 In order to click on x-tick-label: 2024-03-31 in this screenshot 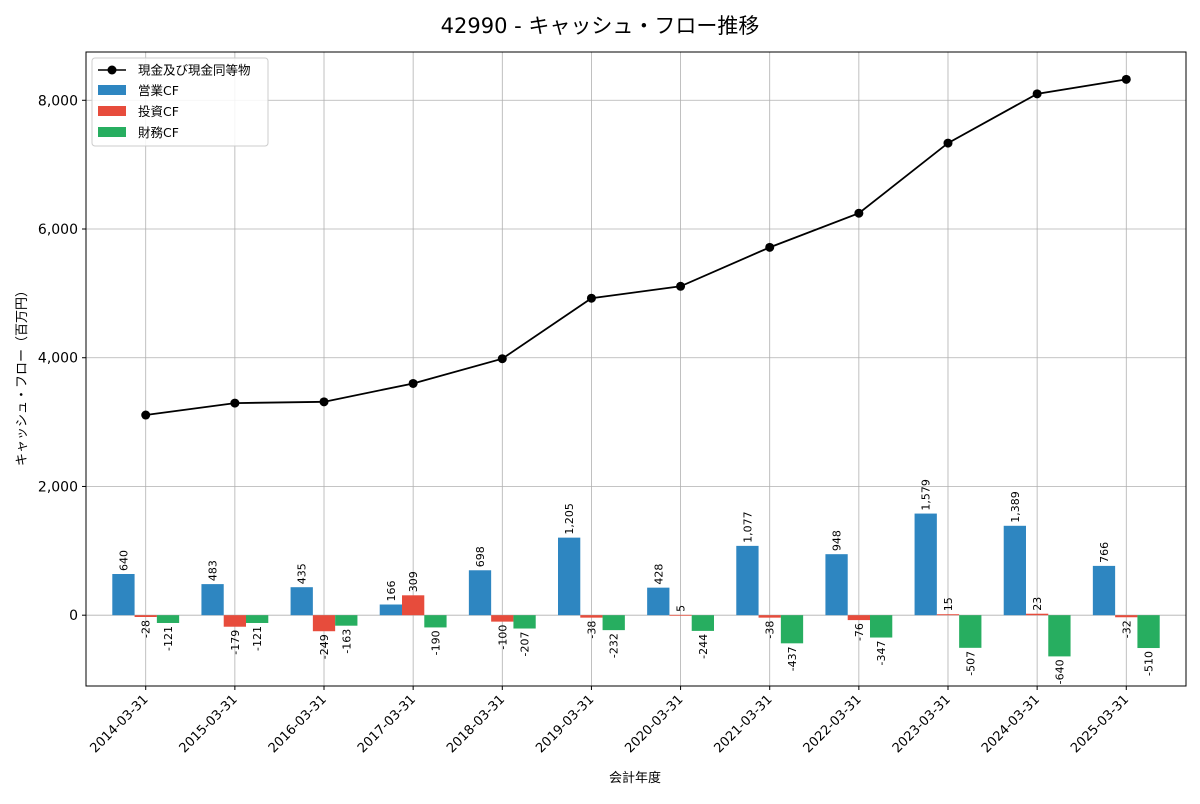, I will do `click(1011, 724)`.